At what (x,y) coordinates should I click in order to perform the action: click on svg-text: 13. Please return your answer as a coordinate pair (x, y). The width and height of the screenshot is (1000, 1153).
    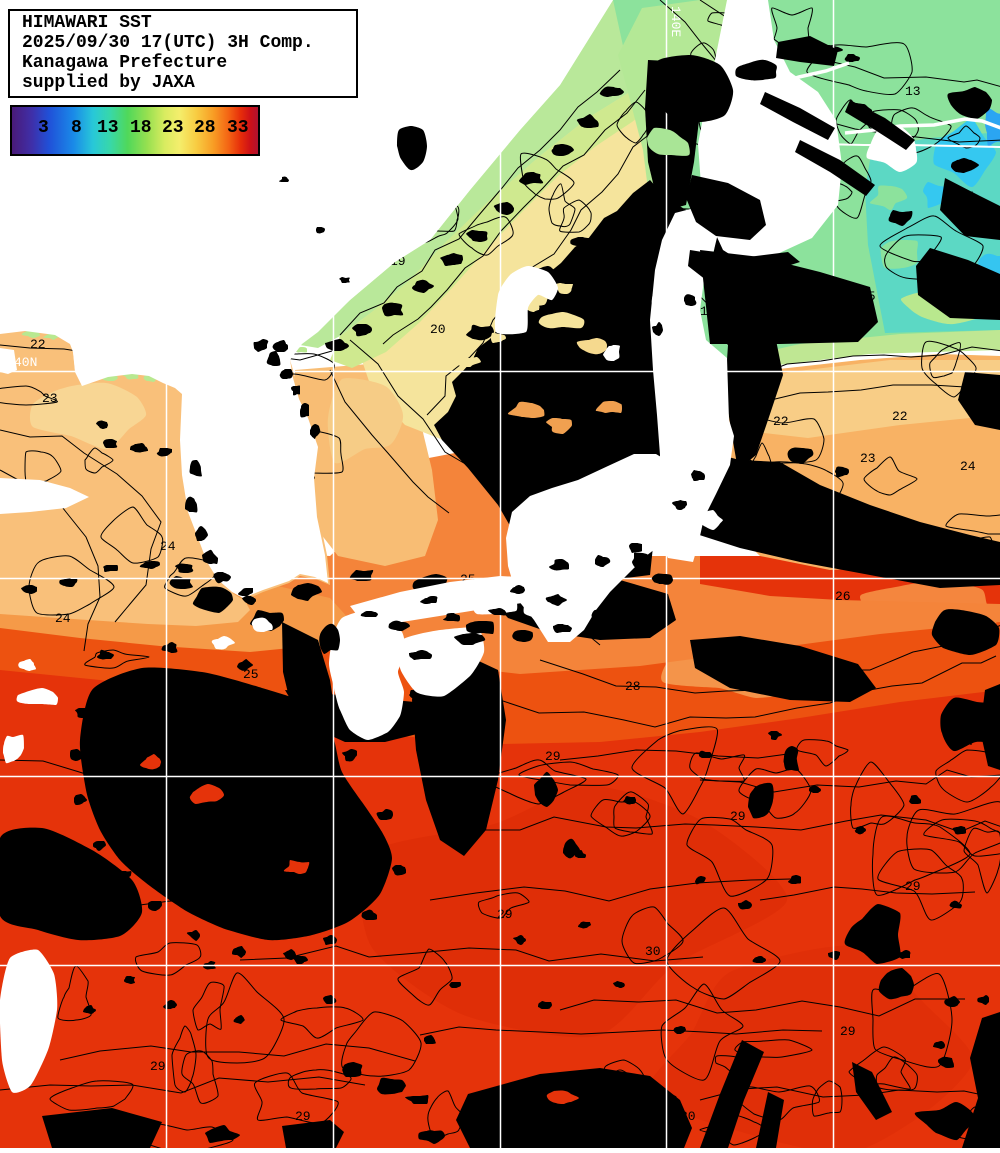
    Looking at the image, I should click on (913, 91).